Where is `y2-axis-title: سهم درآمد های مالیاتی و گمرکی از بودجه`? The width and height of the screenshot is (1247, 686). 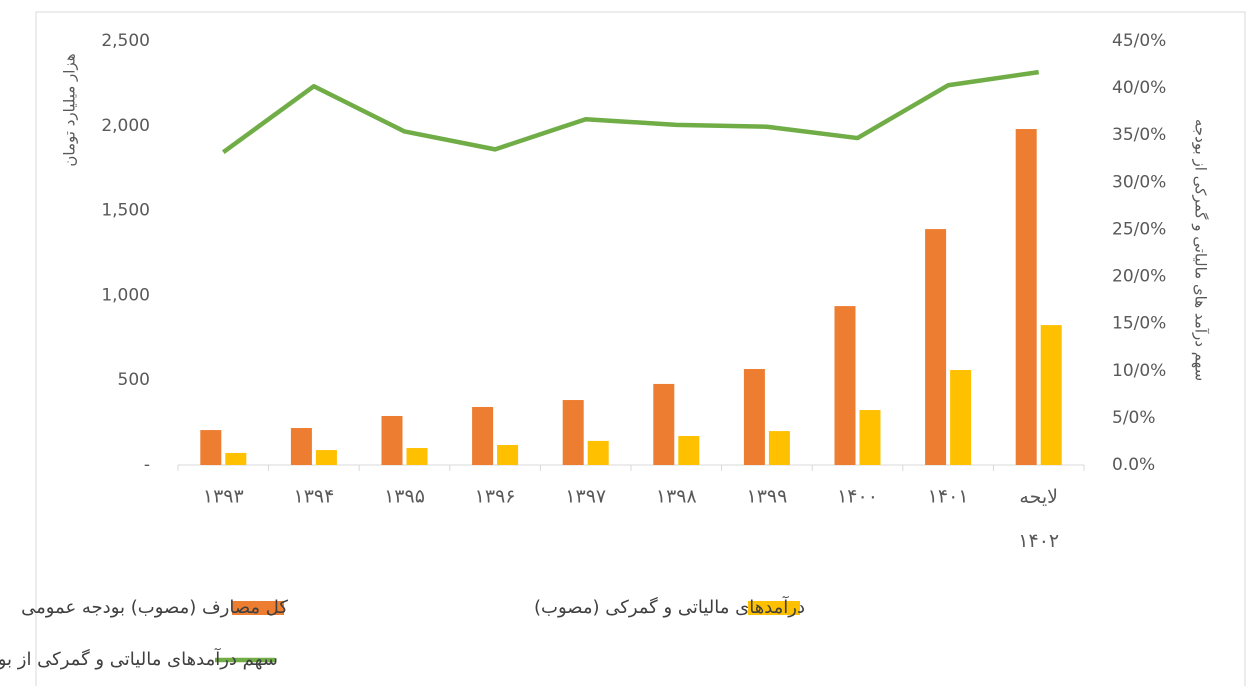
y2-axis-title: سهم درآمد های مالیاتی و گمرکی از بودجه is located at coordinates (1201, 250).